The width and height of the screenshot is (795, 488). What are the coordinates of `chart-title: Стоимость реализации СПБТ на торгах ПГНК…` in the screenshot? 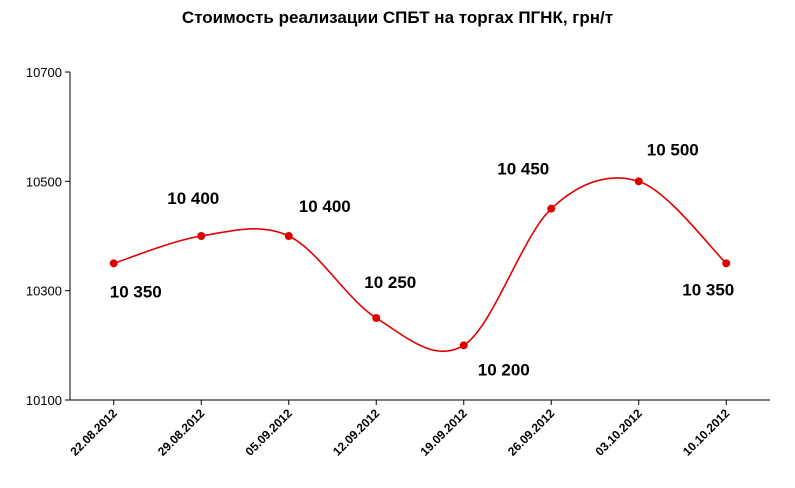 It's located at (397, 17).